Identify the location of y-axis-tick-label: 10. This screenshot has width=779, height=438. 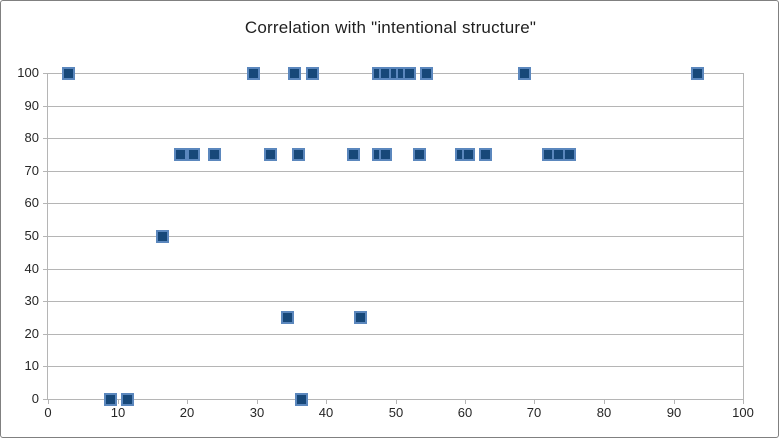
(31, 365).